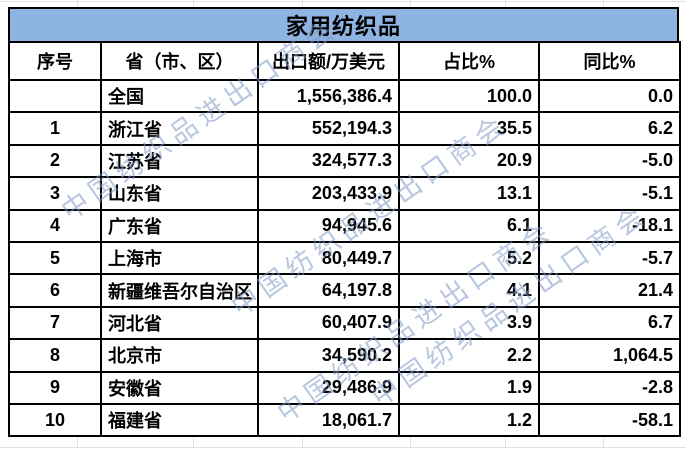  What do you see at coordinates (328, 161) in the screenshot?
I see `cell-export: 324,577.3` at bounding box center [328, 161].